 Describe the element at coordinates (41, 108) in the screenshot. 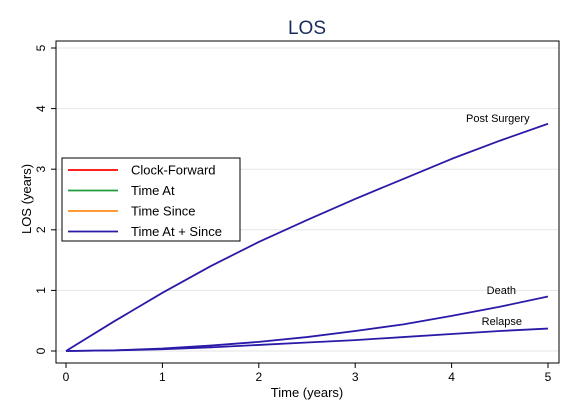

I see `y-tick-label: 4` at that location.